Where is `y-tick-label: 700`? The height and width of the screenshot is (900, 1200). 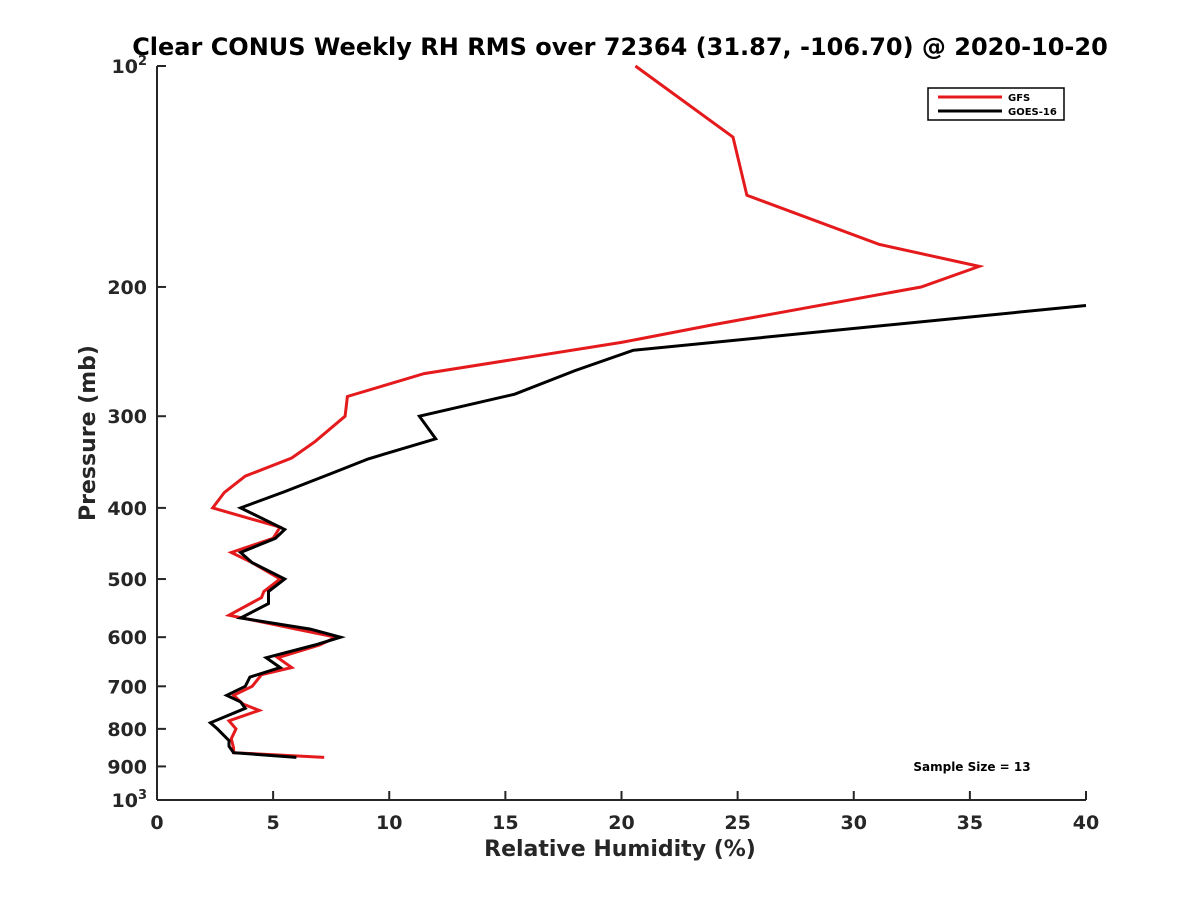
y-tick-label: 700 is located at coordinates (127, 687).